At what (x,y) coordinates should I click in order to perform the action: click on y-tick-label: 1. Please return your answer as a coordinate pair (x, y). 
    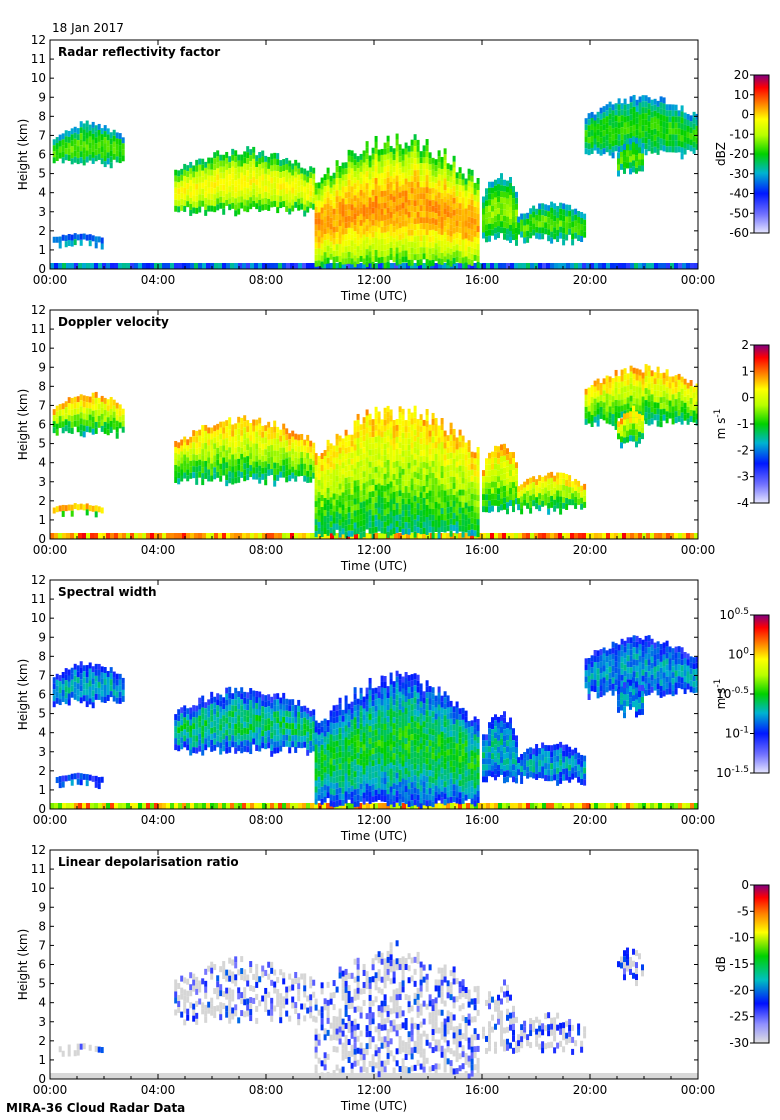
    Looking at the image, I should click on (42, 250).